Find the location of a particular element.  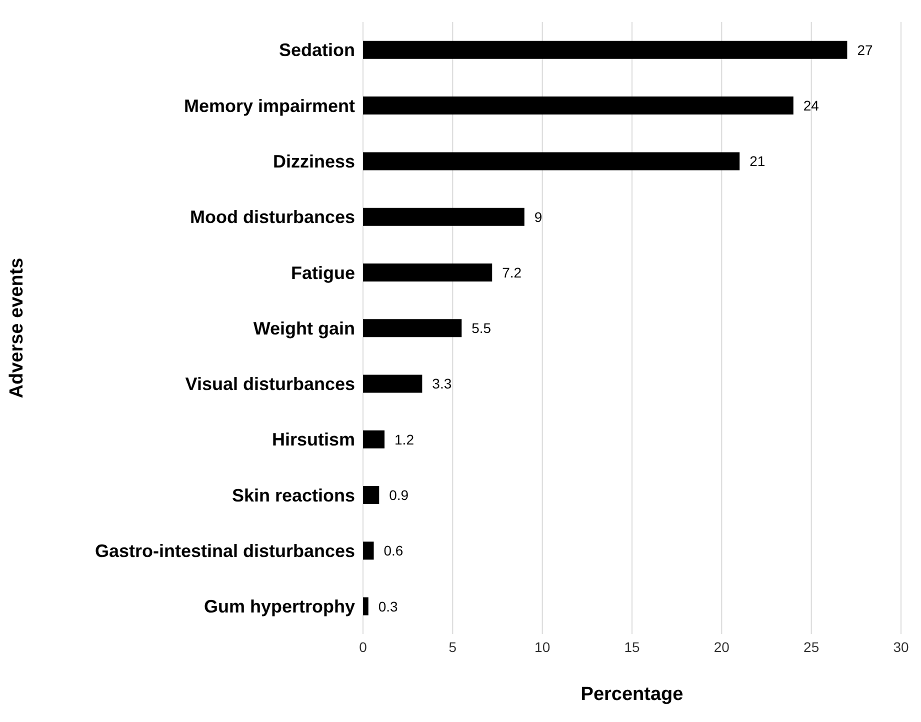

data-label: 0.9 is located at coordinates (399, 494).